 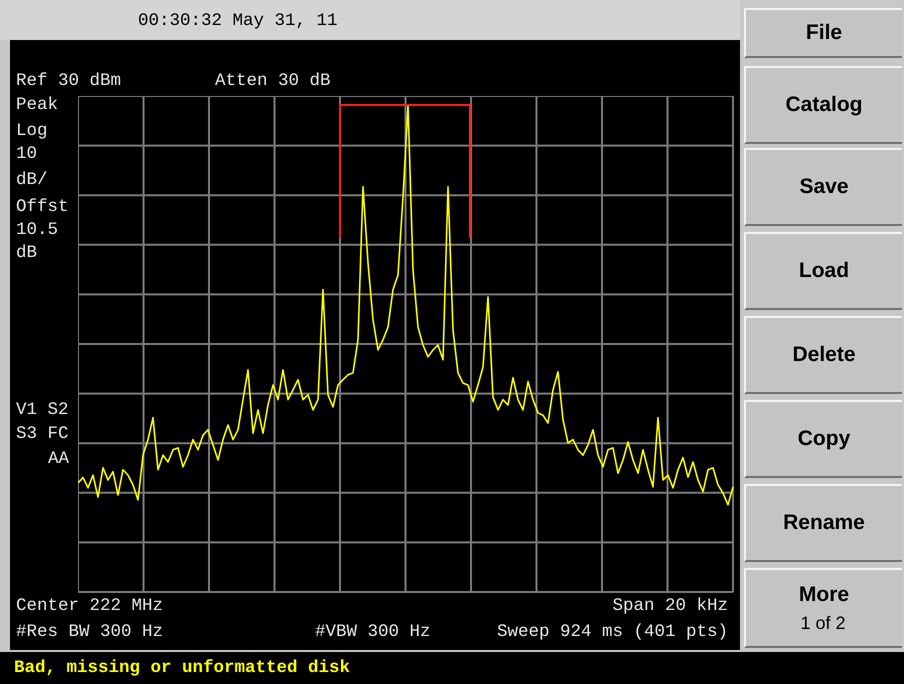 I want to click on text: 10.5, so click(x=37, y=230).